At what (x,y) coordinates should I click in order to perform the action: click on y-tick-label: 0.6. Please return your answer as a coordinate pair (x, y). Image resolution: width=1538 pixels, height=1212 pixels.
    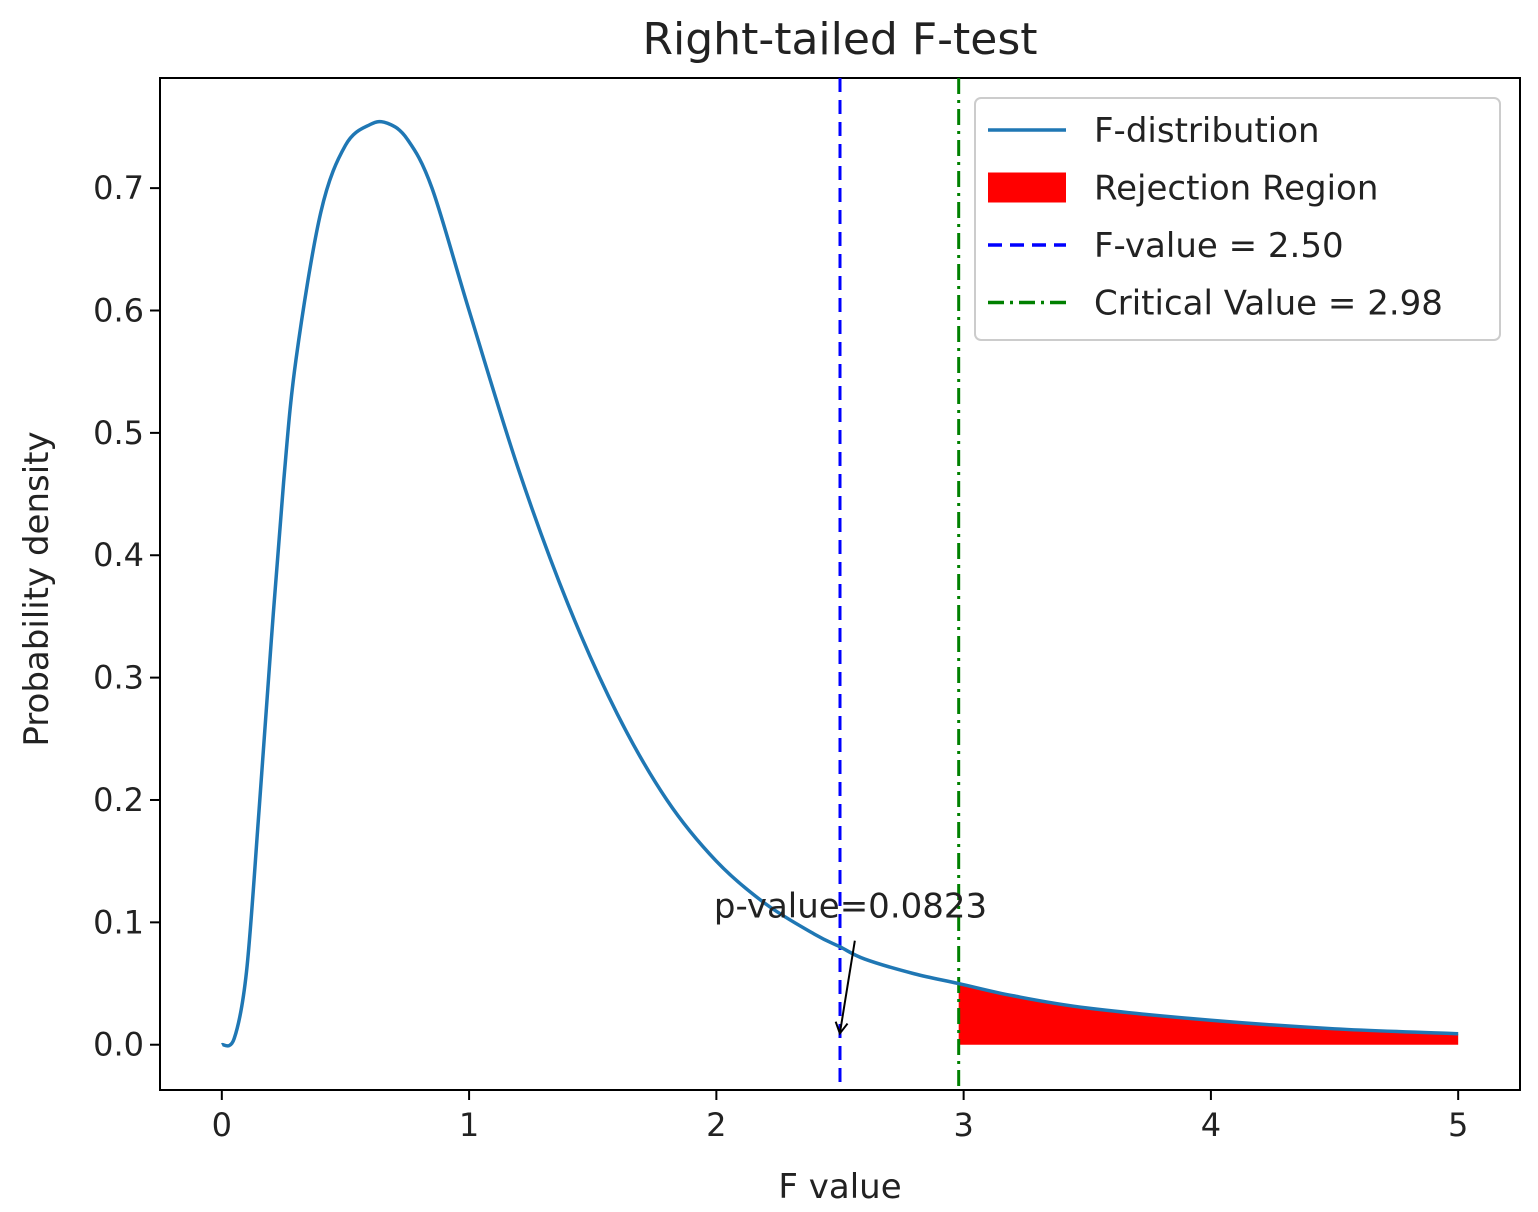
    Looking at the image, I should click on (118, 311).